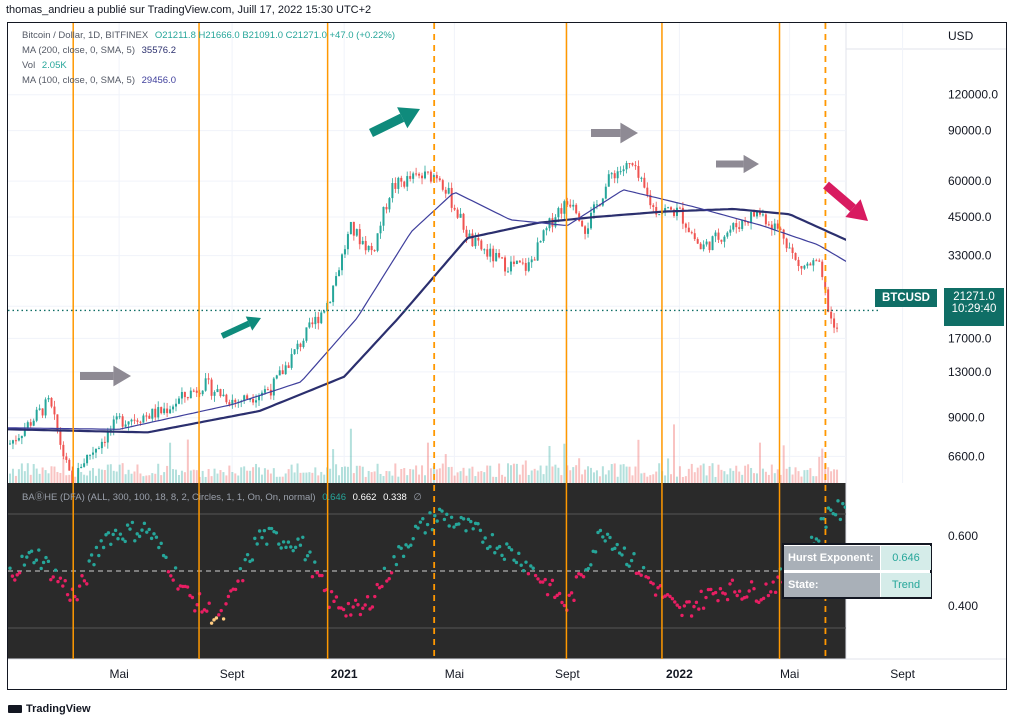  What do you see at coordinates (99, 50) in the screenshot?
I see `legend-ma200-line: MA (200, close, 0, SMA, 5) 35576.2` at bounding box center [99, 50].